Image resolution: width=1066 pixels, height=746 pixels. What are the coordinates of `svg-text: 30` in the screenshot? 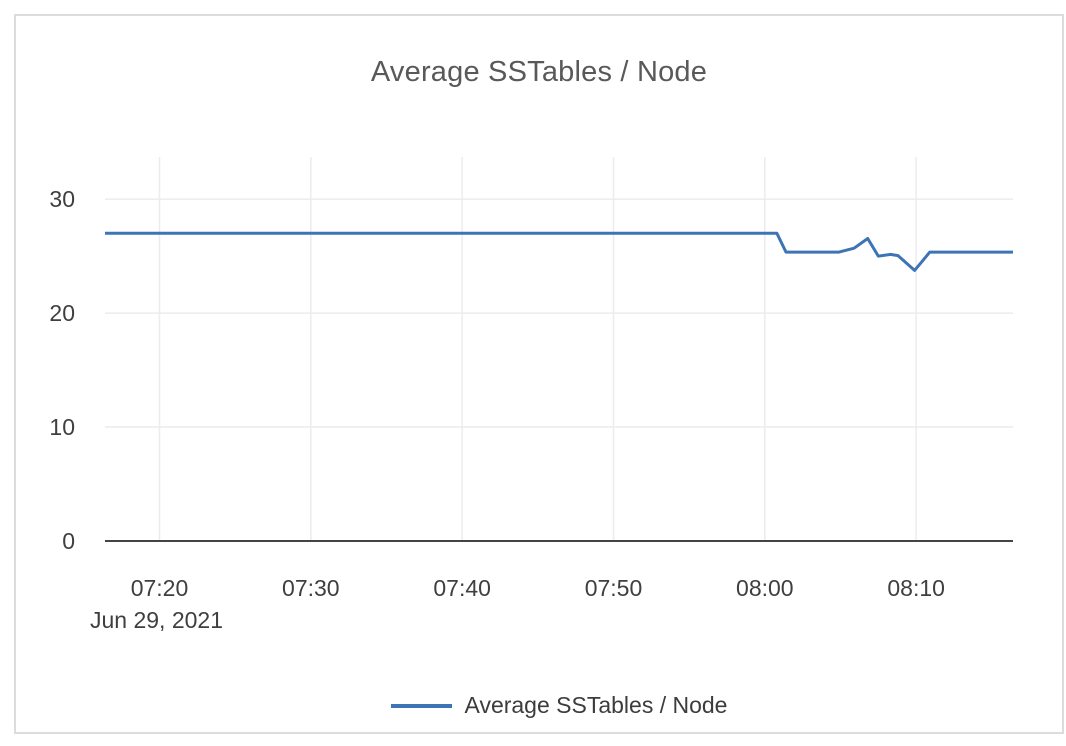 It's located at (62, 199).